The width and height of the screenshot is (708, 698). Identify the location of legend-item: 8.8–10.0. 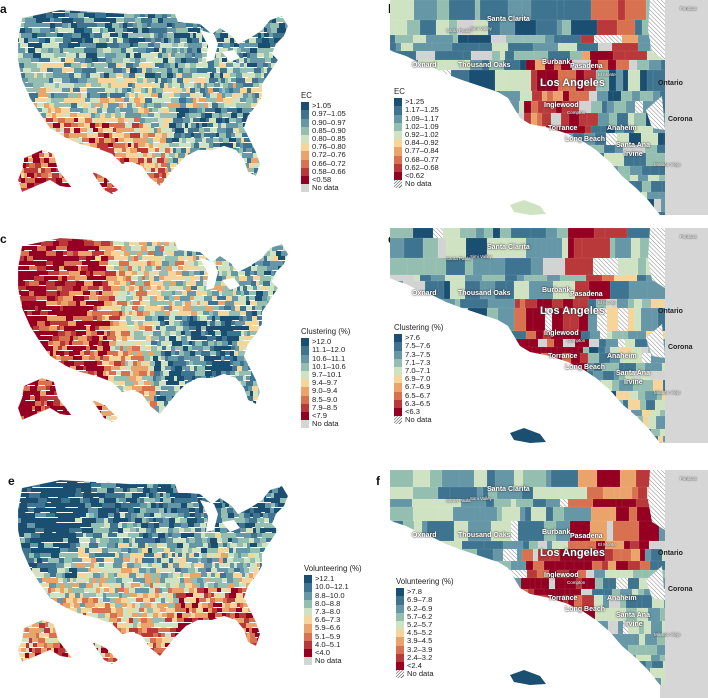
(333, 595).